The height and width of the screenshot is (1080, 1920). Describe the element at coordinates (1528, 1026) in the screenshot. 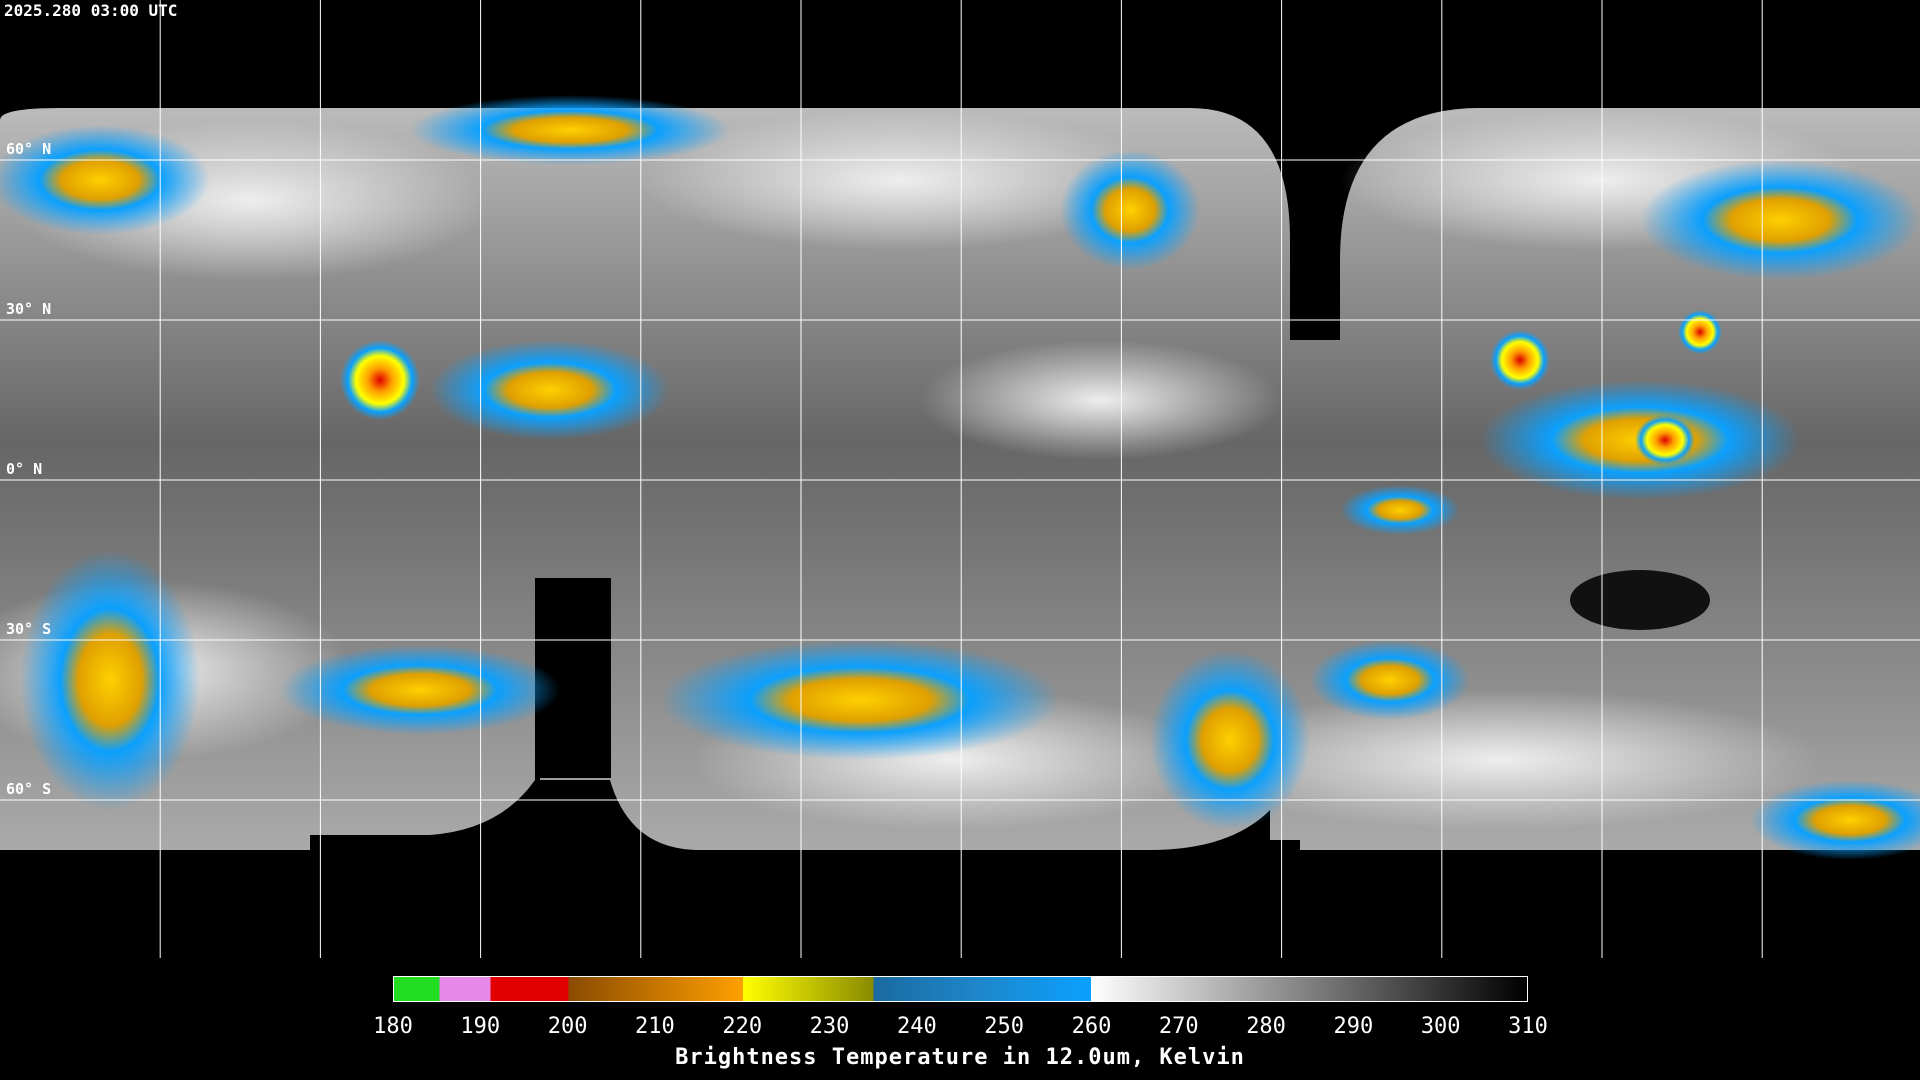

I see `colorbar-tick-label: 310` at that location.